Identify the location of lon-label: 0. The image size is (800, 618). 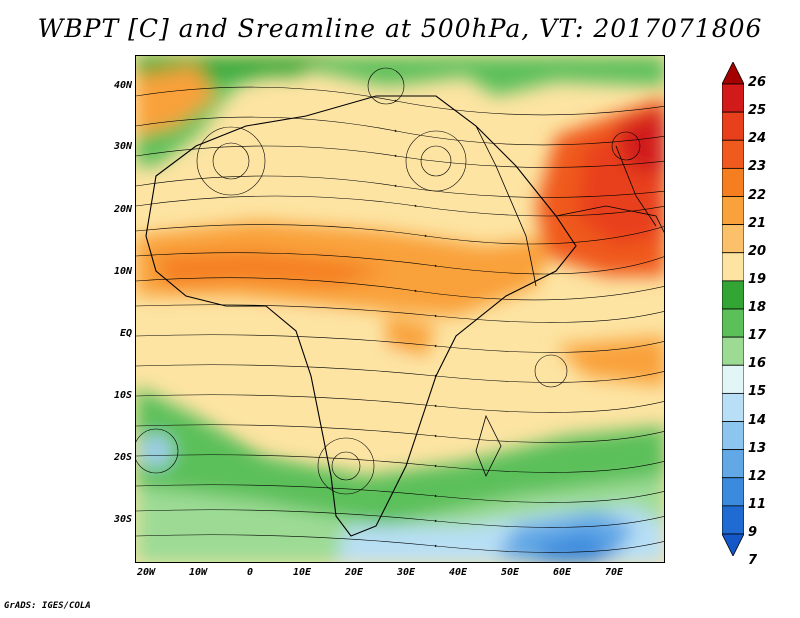
(250, 572).